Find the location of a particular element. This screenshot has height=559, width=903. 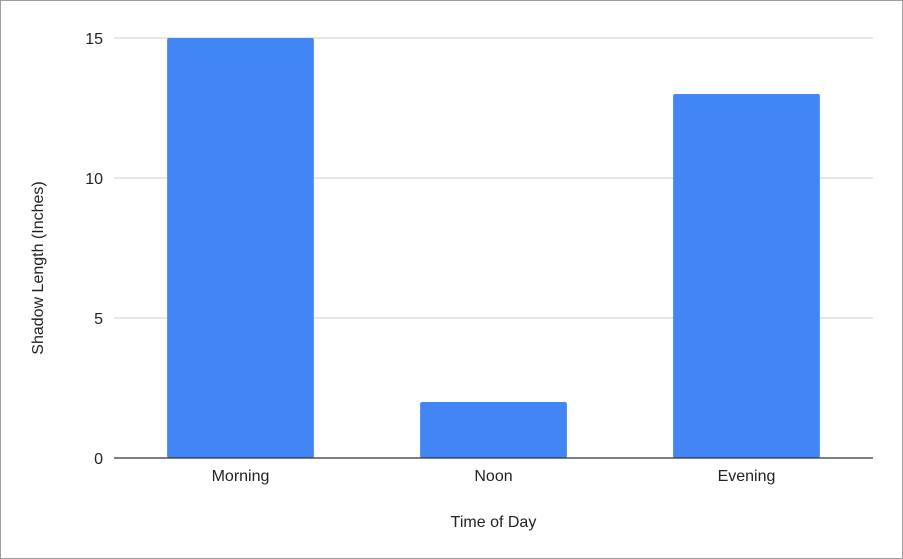

x-axis-ticks: Morning Noon Evening is located at coordinates (494, 476).